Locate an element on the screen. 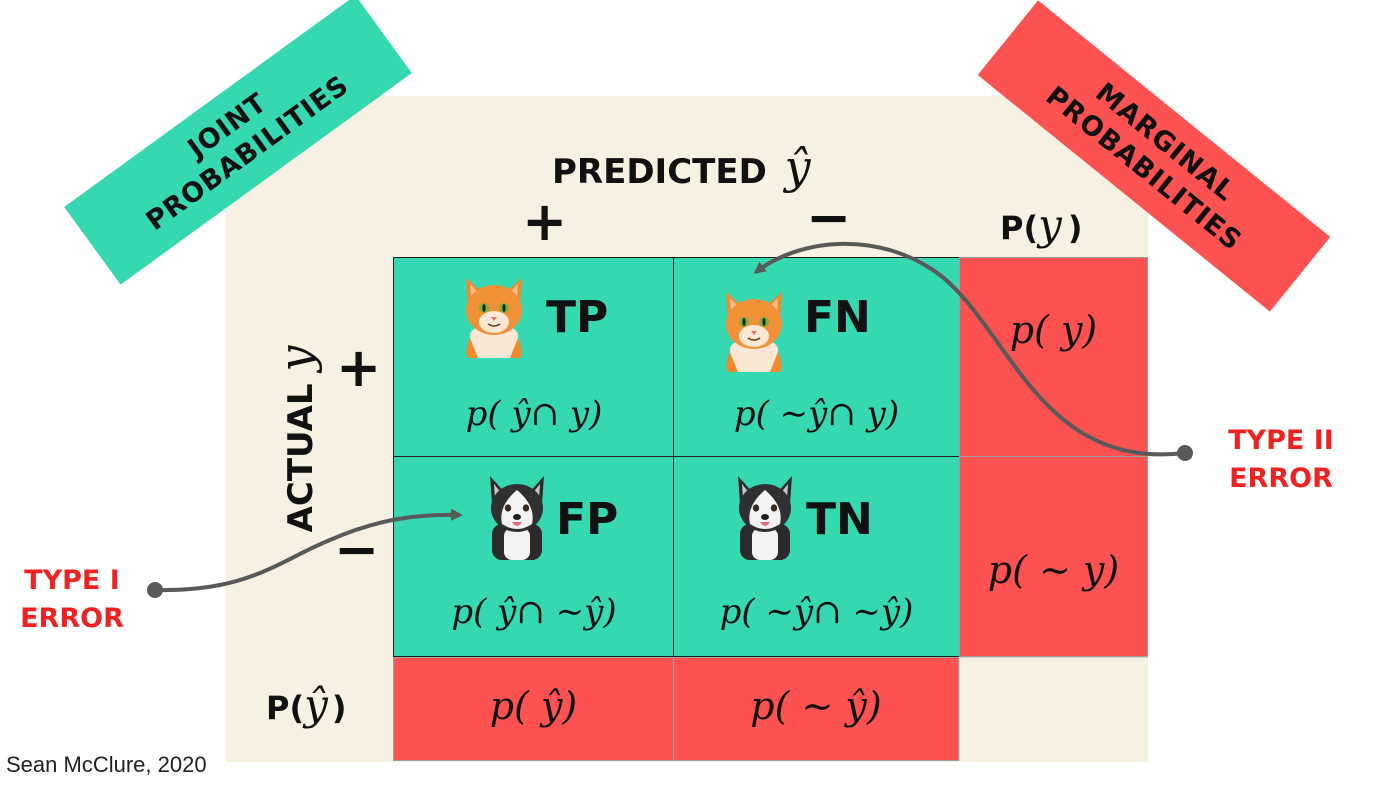 The image size is (1400, 786). type-i-line2: ERROR is located at coordinates (72, 618).